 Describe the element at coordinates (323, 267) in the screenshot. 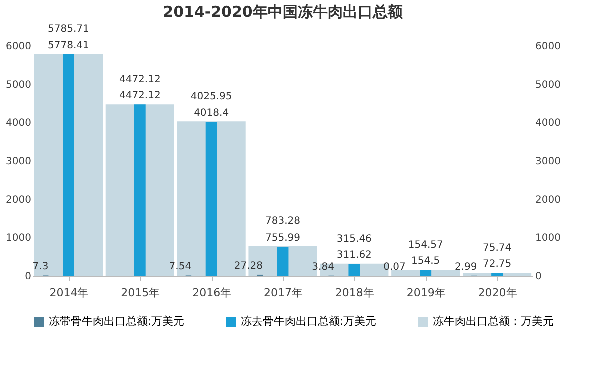

I see `data-label: 3.84` at that location.